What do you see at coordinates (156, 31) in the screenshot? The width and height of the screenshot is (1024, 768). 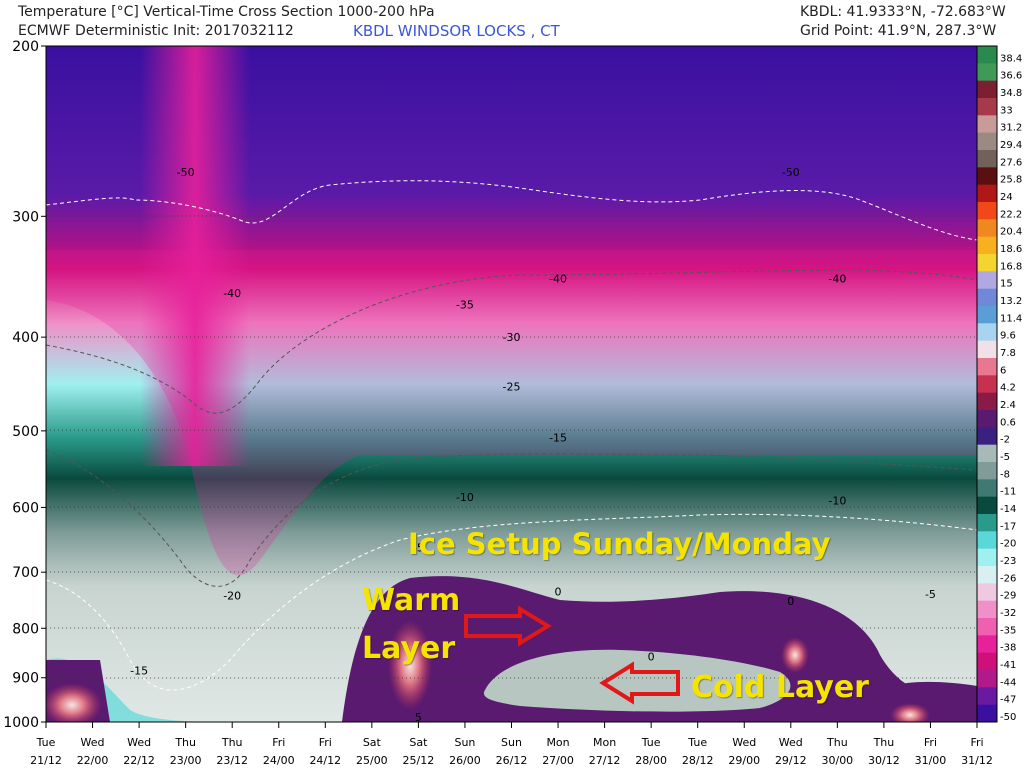 I see `model-init: ECMWF Deterministic Init: 2017032112` at bounding box center [156, 31].